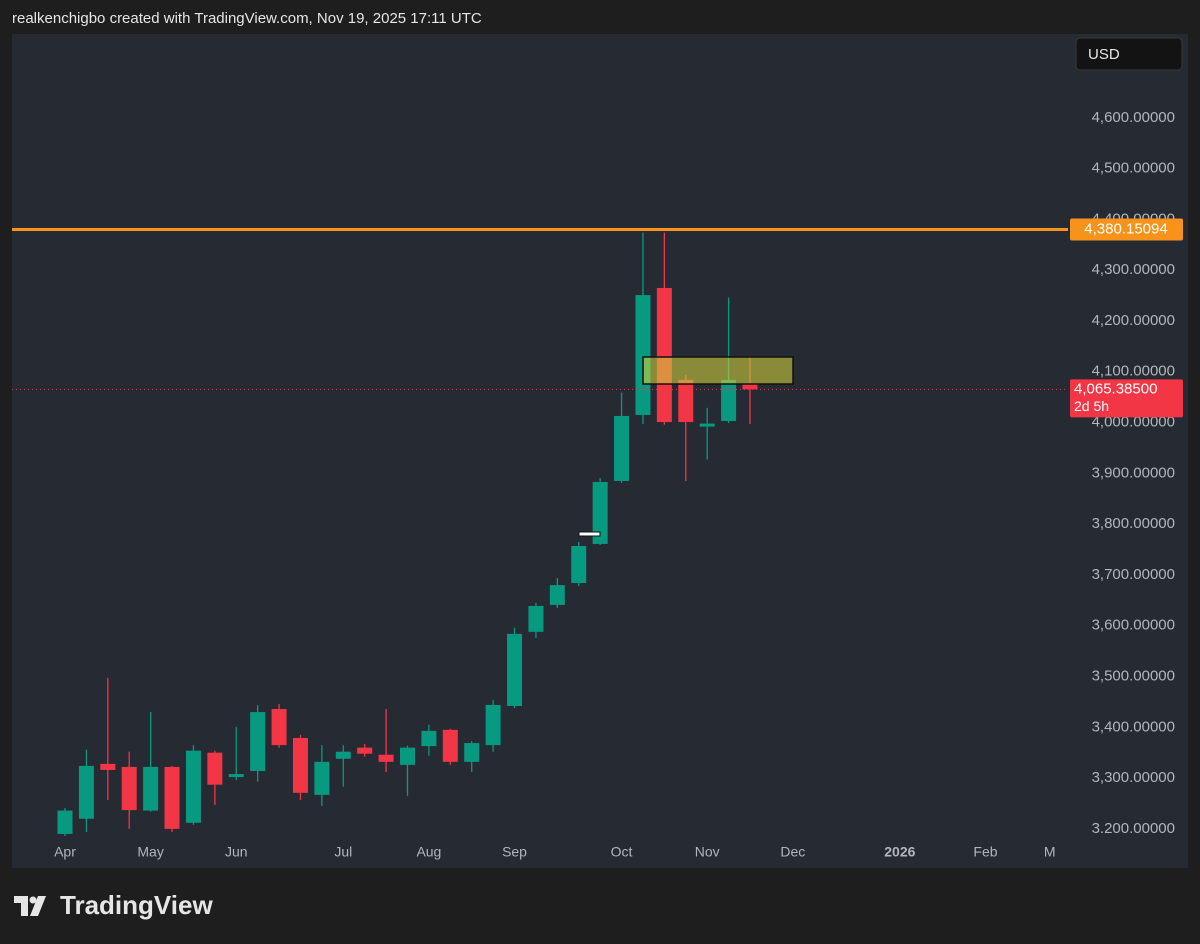  I want to click on countdown-label: 2d 5h, so click(1091, 406).